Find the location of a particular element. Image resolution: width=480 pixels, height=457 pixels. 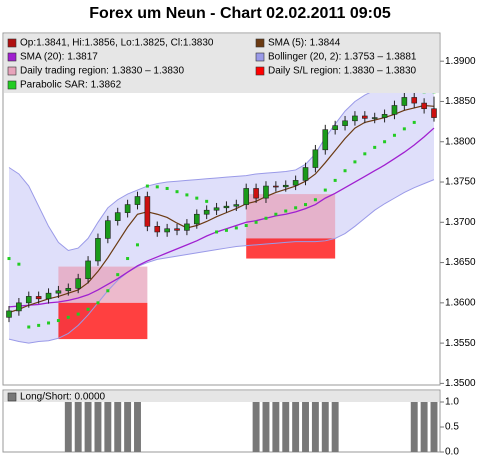

y-tick-label: 0.0 is located at coordinates (452, 452).